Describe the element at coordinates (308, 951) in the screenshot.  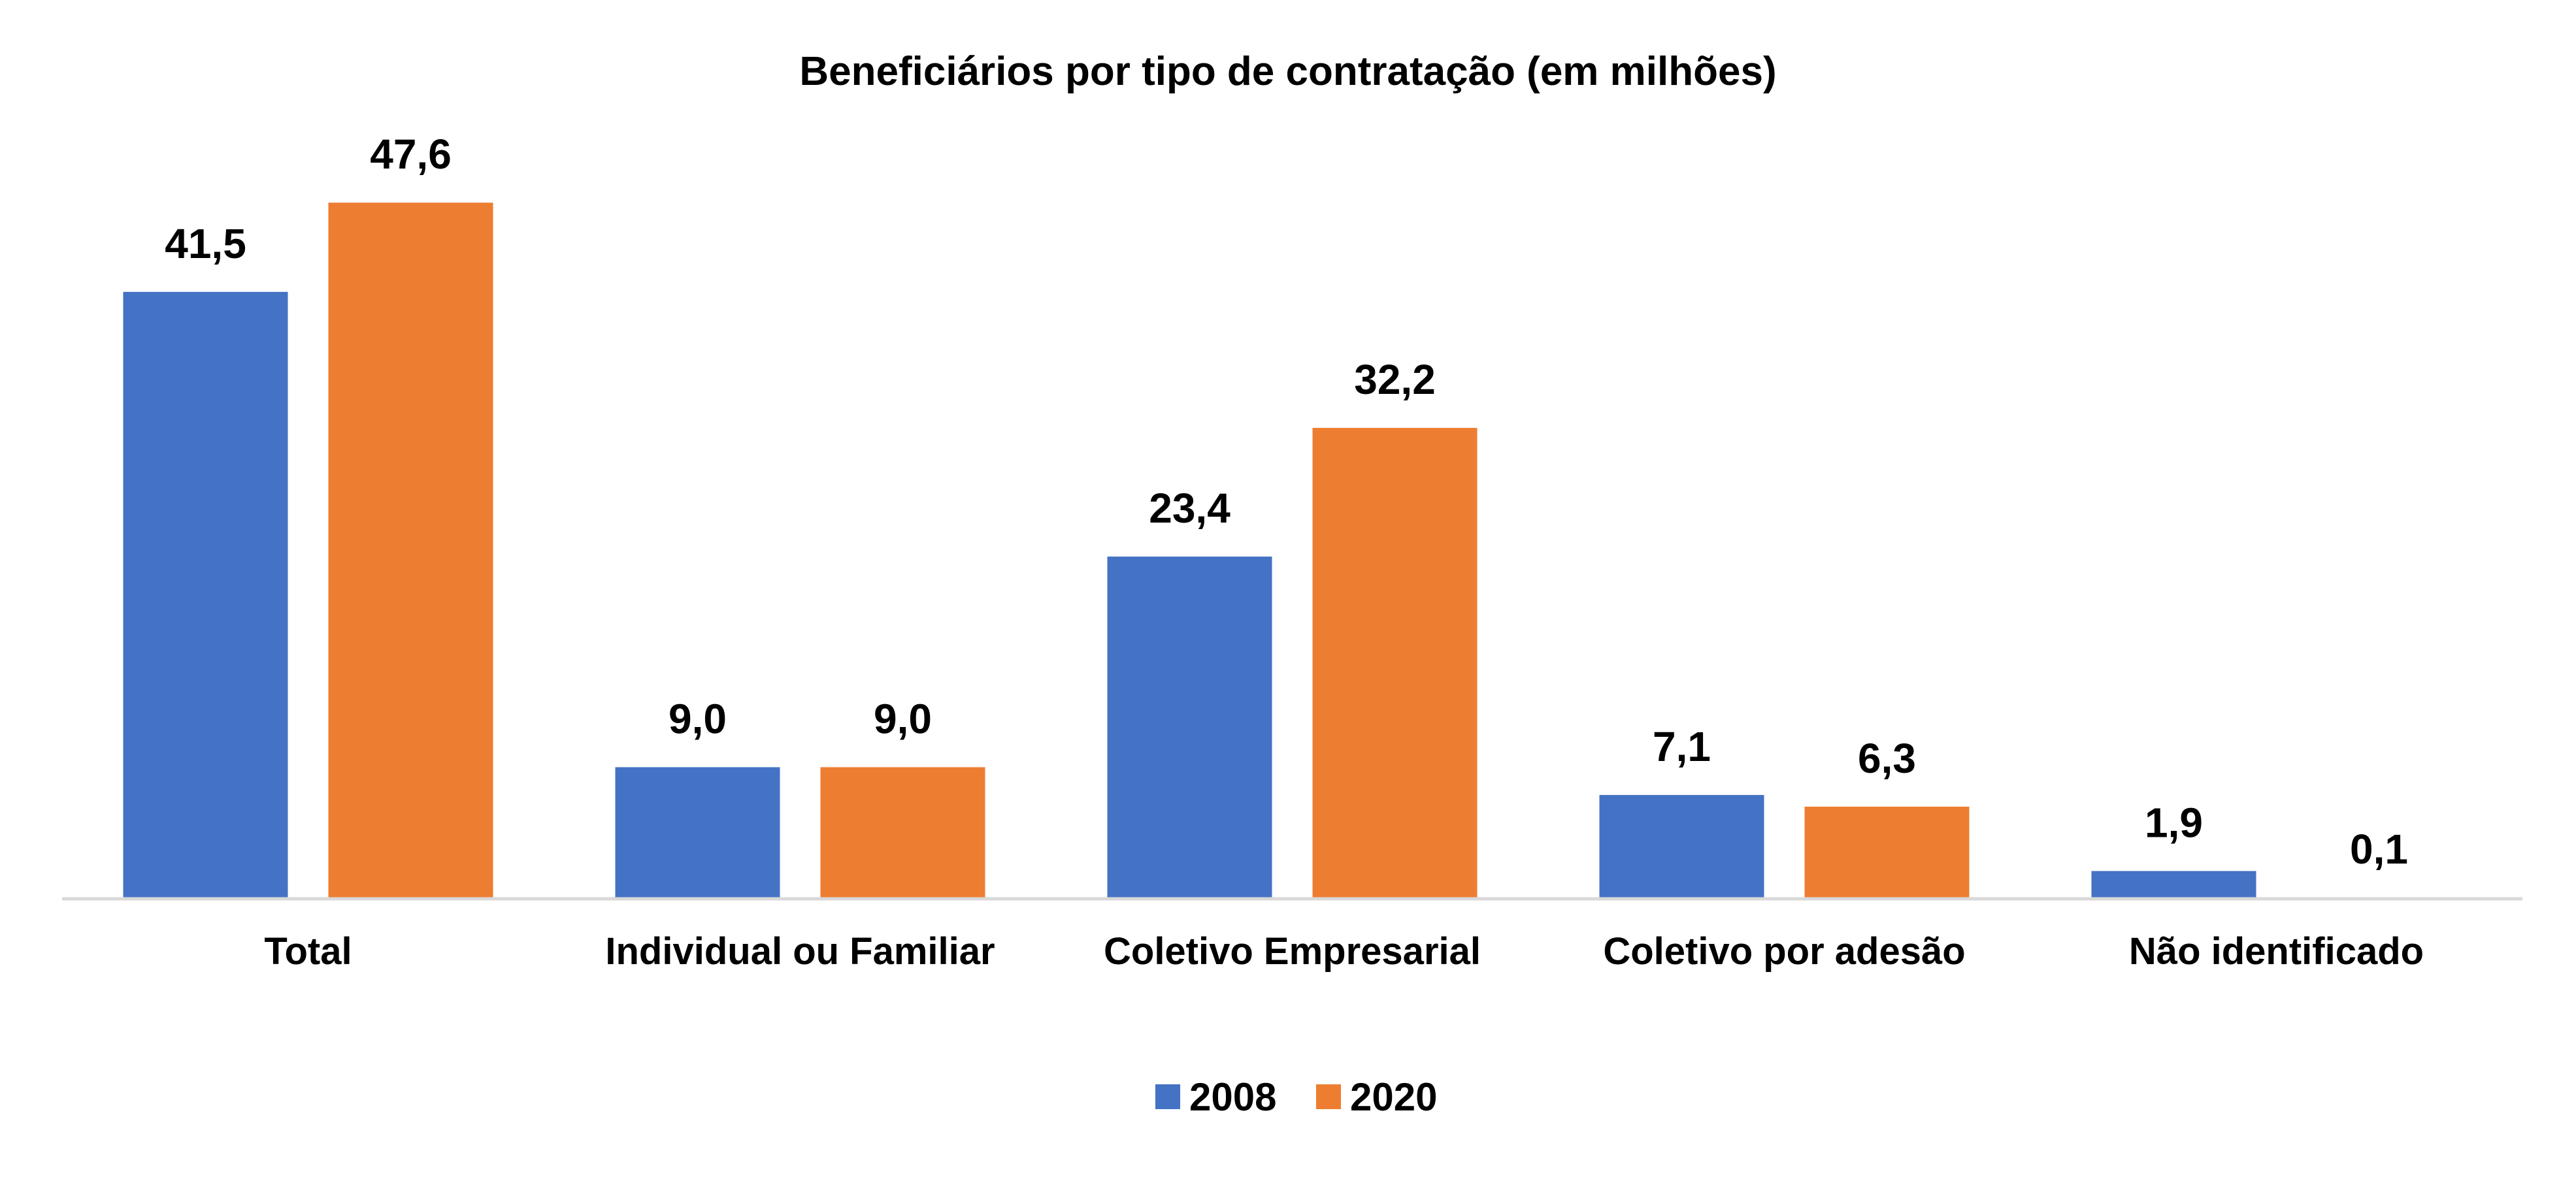
I see `x-tick-label: Total` at that location.